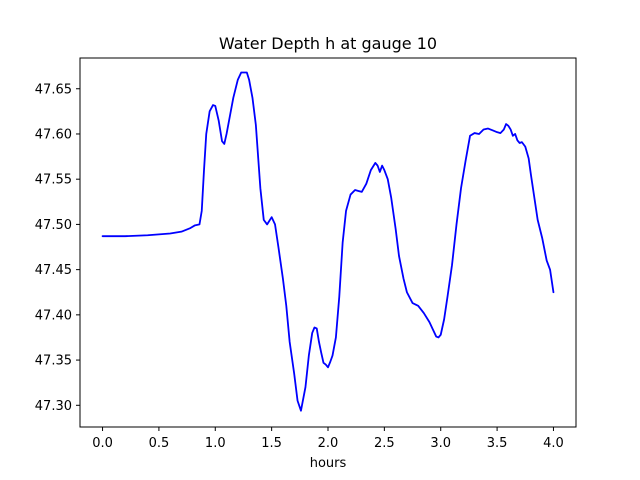 This screenshot has height=480, width=640. What do you see at coordinates (53, 180) in the screenshot?
I see `y-tick-label: 47.55` at bounding box center [53, 180].